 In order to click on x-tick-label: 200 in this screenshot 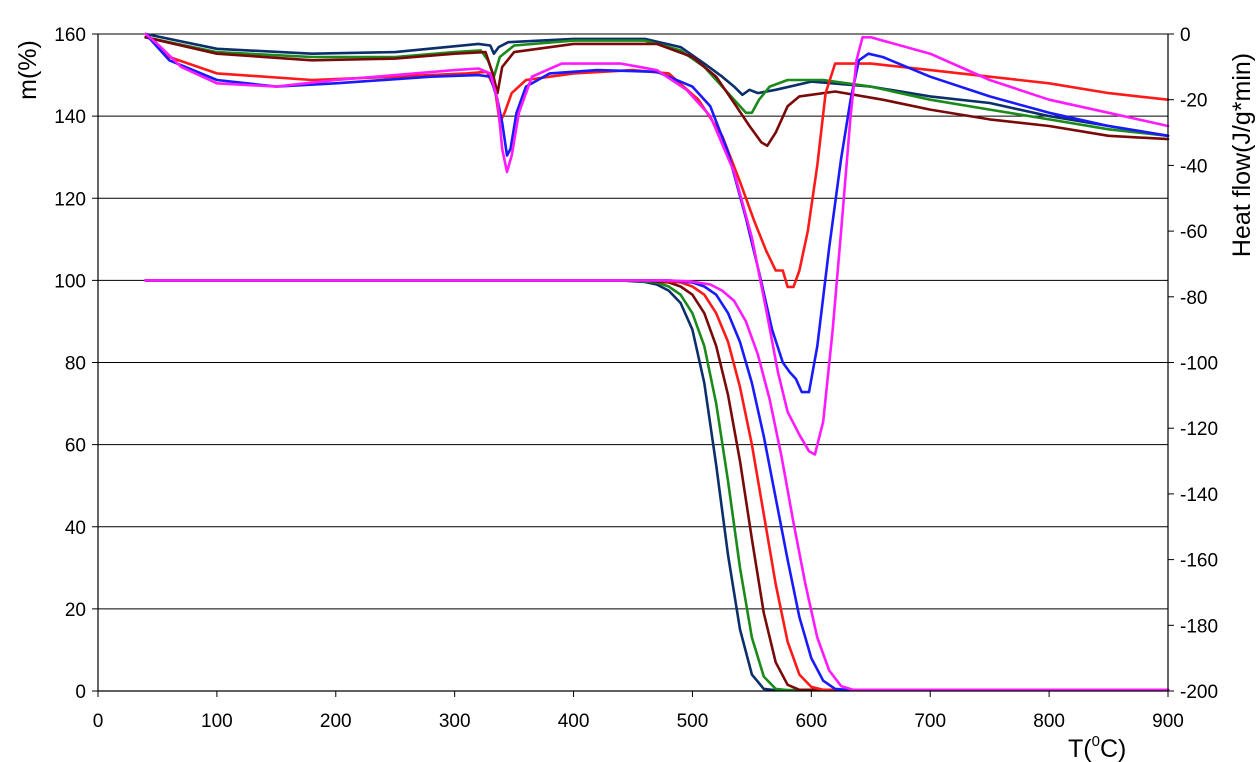, I will do `click(336, 721)`.